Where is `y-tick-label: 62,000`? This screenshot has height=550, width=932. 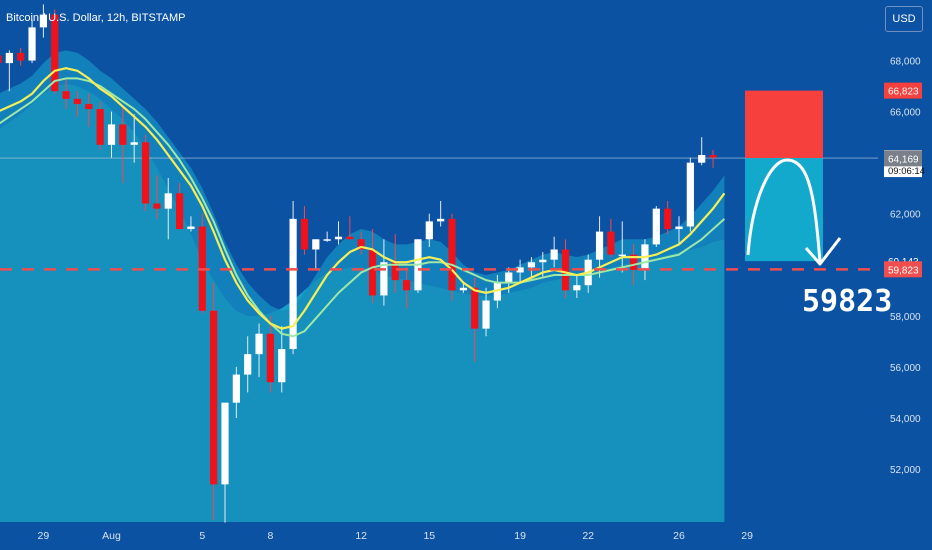
y-tick-label: 62,000 is located at coordinates (905, 215).